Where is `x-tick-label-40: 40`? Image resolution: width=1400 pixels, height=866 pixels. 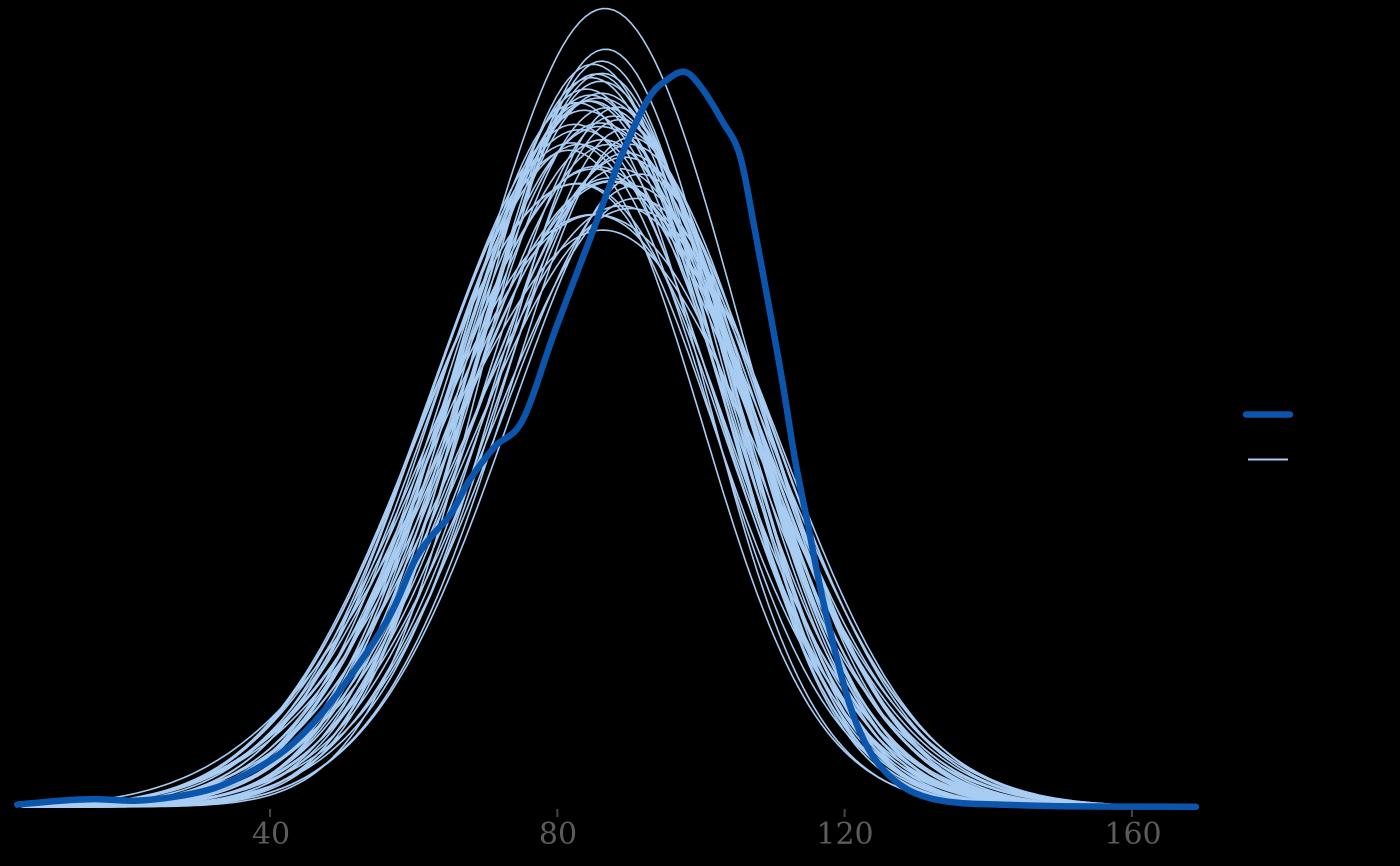
x-tick-label-40: 40 is located at coordinates (271, 834).